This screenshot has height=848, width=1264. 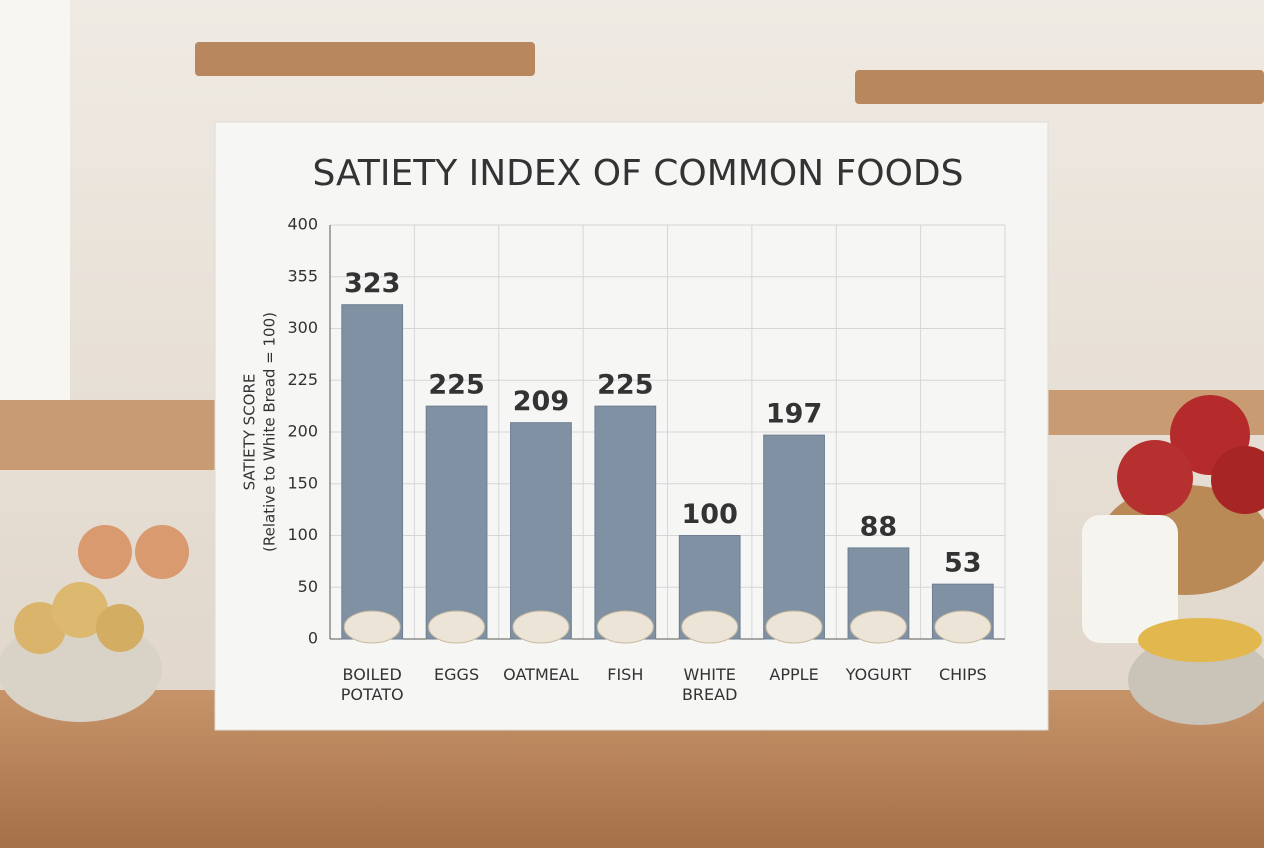 What do you see at coordinates (879, 526) in the screenshot?
I see `value-label: 88` at bounding box center [879, 526].